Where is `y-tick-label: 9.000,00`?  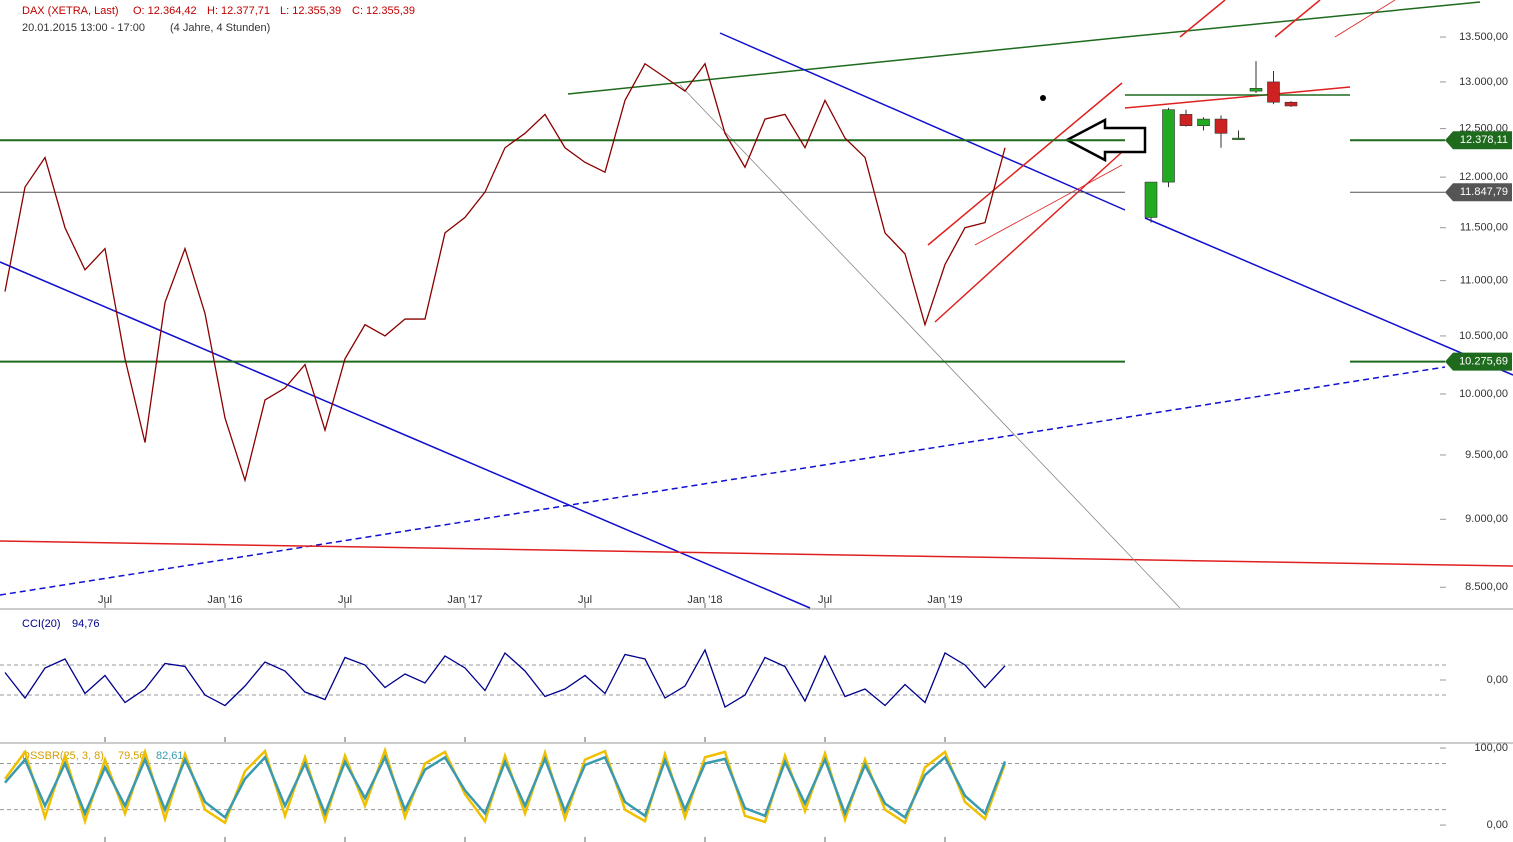 y-tick-label: 9.000,00 is located at coordinates (1486, 519).